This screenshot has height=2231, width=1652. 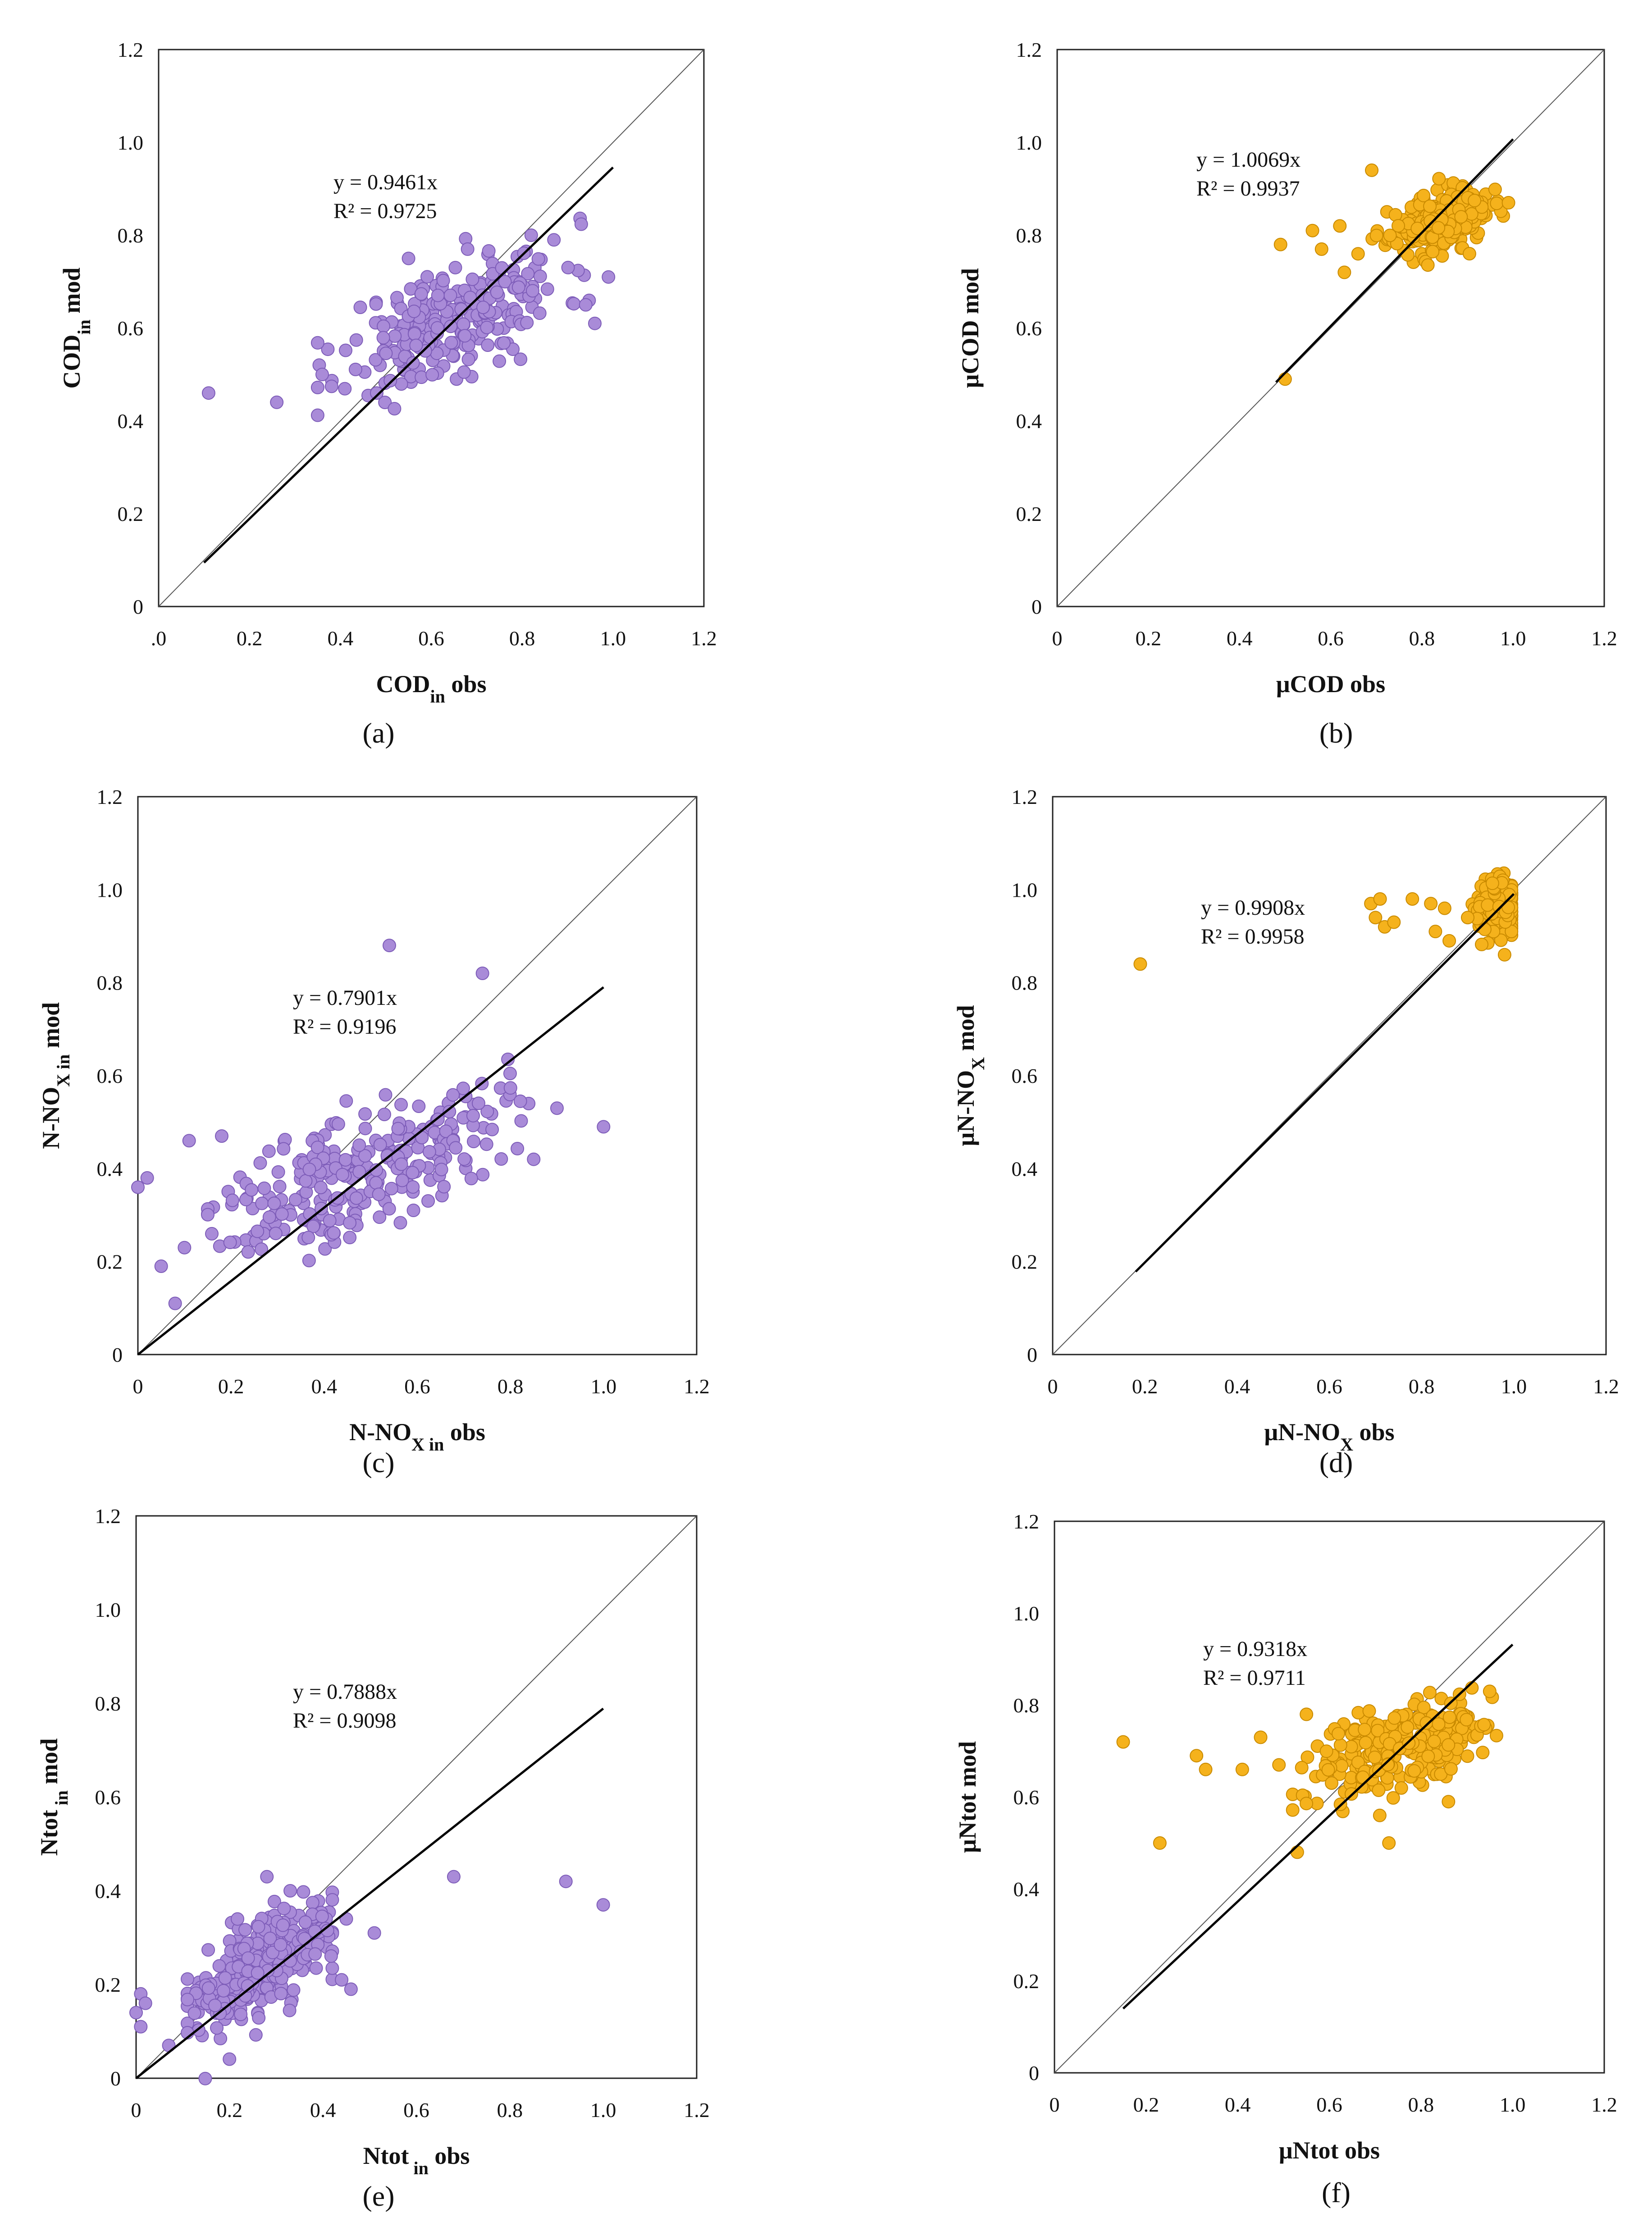 What do you see at coordinates (417, 1075) in the screenshot?
I see `identity-line` at bounding box center [417, 1075].